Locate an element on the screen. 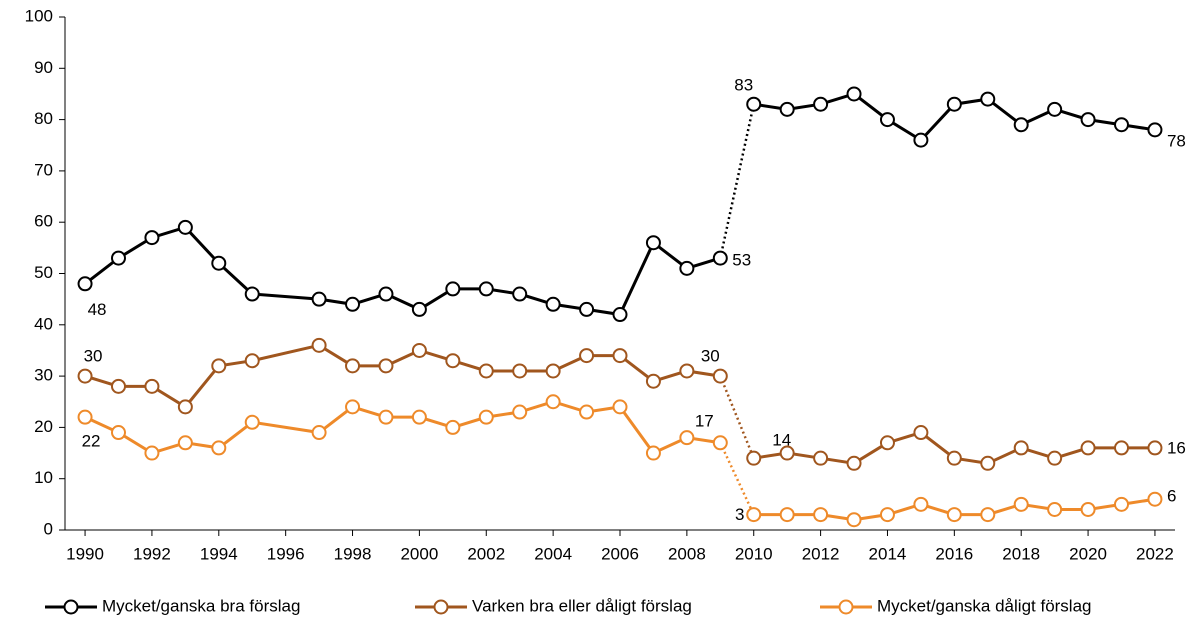 This screenshot has height=621, width=1204. x-tick-label: 2006 is located at coordinates (620, 553).